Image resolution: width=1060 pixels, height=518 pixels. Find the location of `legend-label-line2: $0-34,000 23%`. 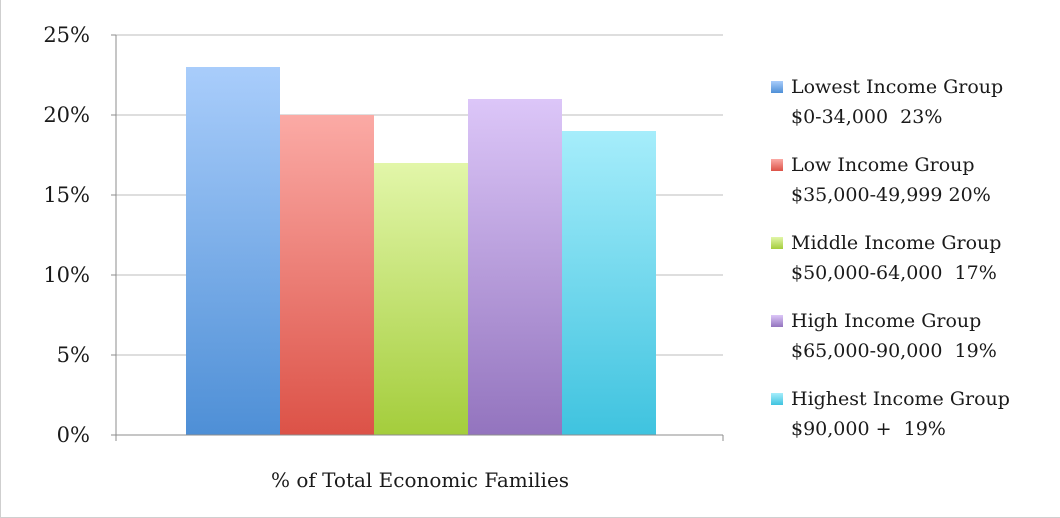

legend-label-line2: $0-34,000 23% is located at coordinates (867, 117).